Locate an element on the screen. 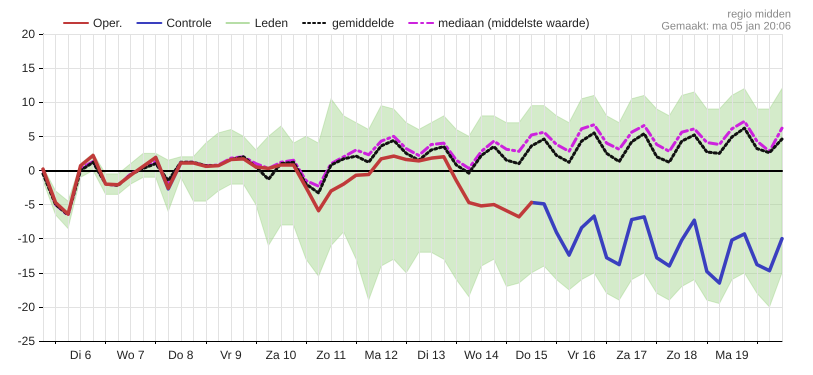  y-tick-label: -20 is located at coordinates (27, 307).